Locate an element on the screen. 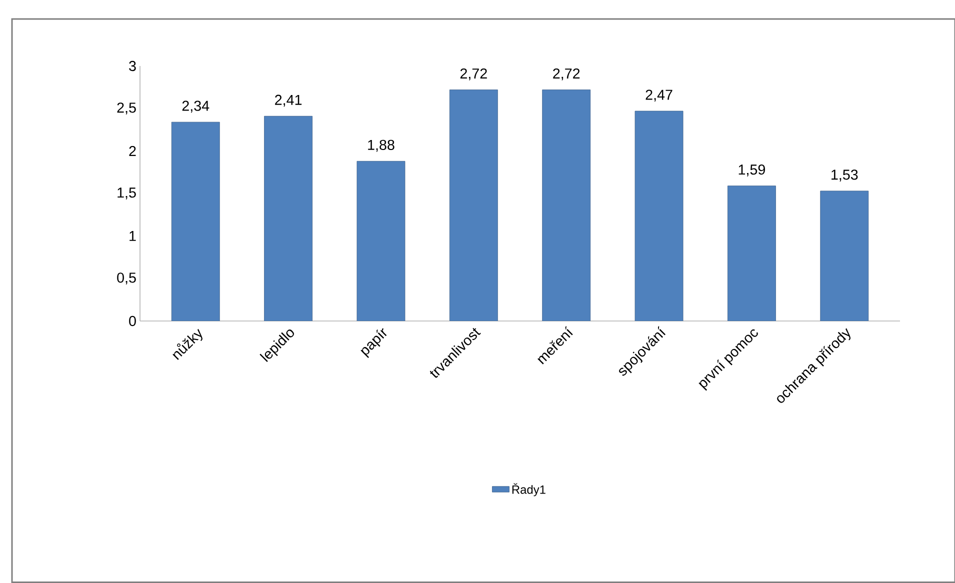 The height and width of the screenshot is (583, 955). data-label: 1,59 is located at coordinates (751, 170).